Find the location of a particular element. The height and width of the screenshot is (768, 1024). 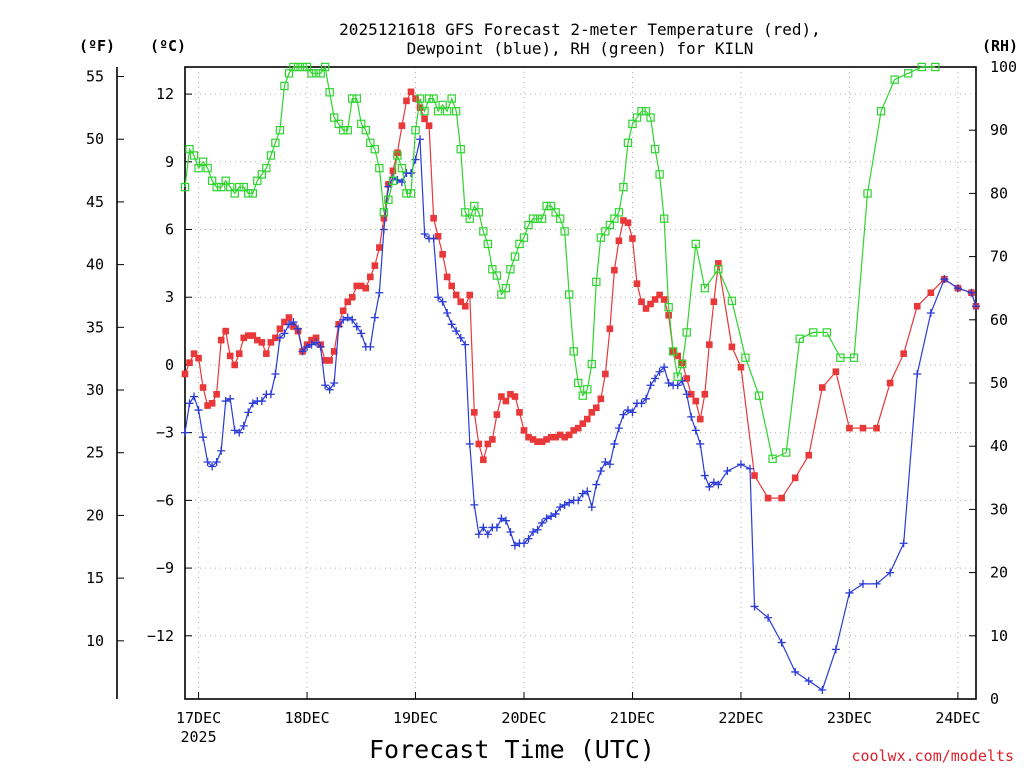

date-tick-label: 21DEC is located at coordinates (632, 718).